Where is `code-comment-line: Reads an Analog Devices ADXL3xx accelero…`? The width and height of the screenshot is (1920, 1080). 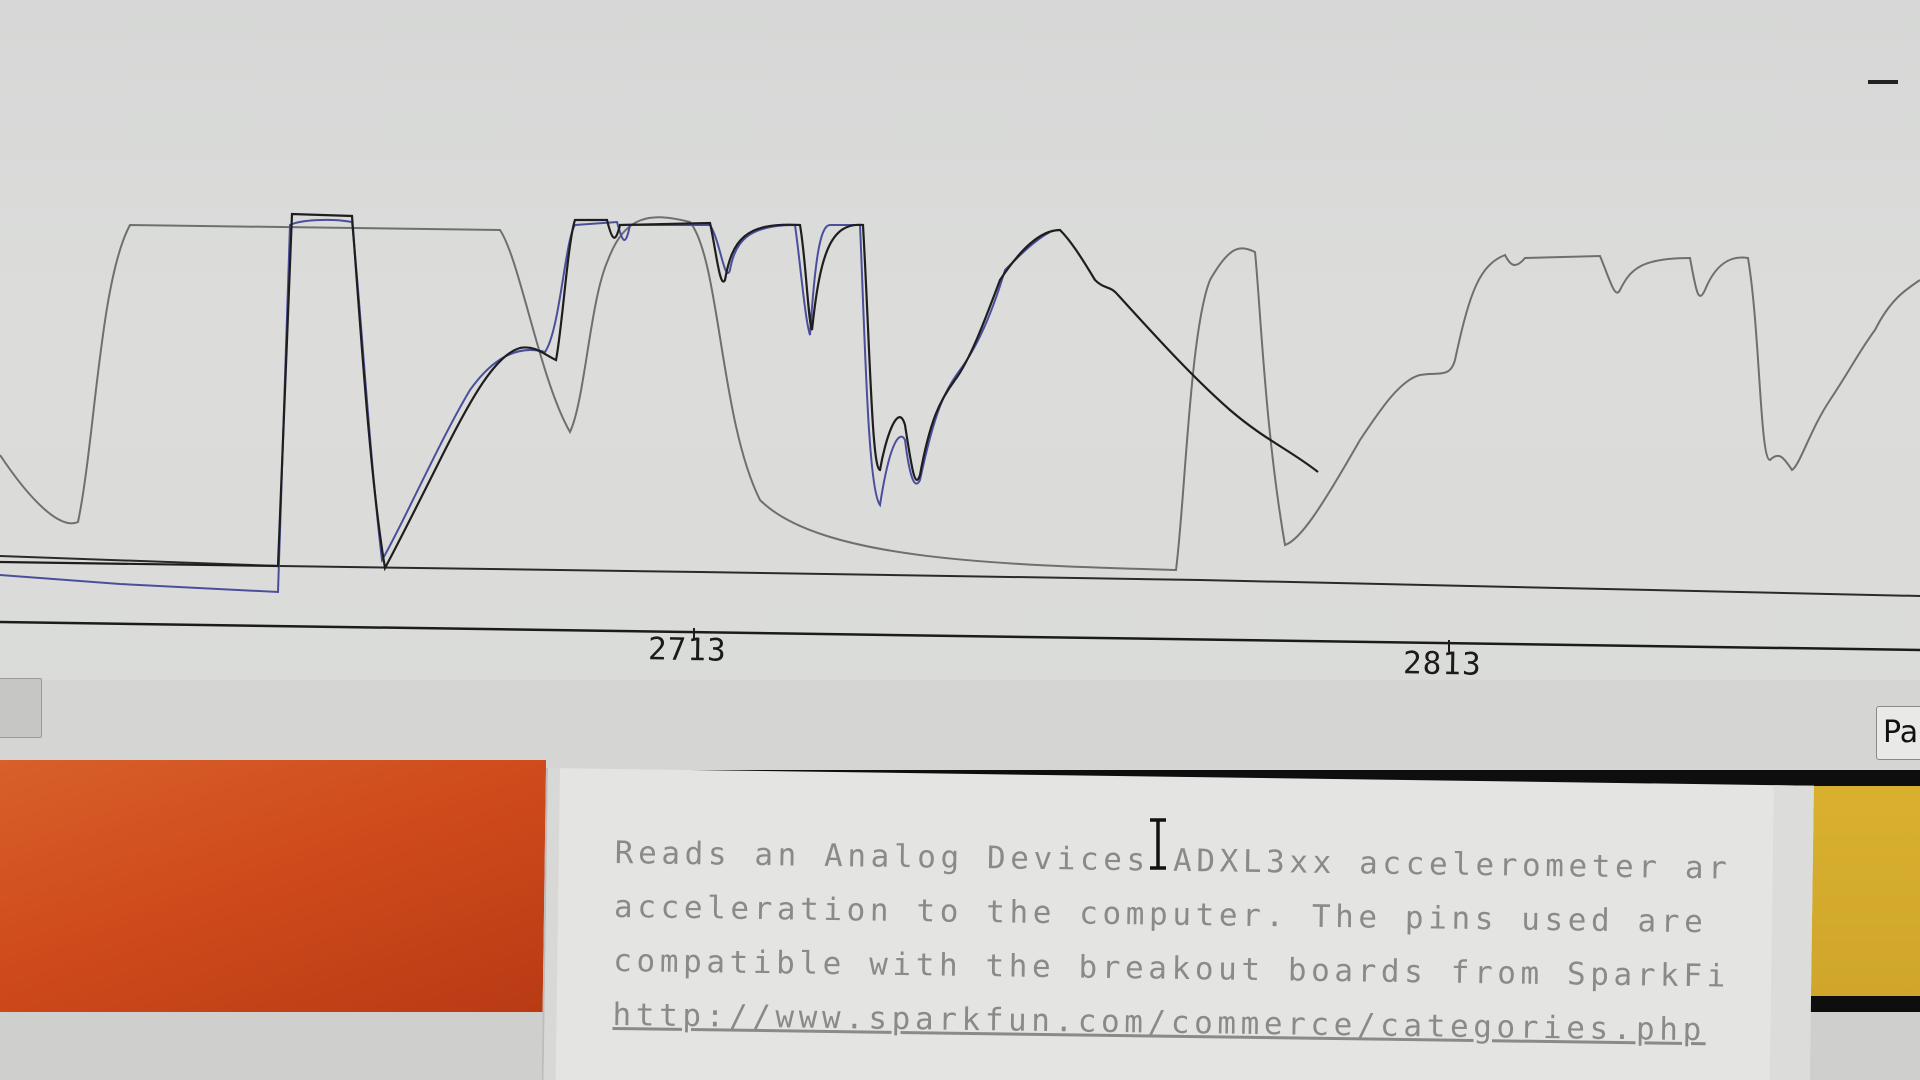
code-comment-line: Reads an Analog Devices ADXL3xx accelero… is located at coordinates (1173, 860).